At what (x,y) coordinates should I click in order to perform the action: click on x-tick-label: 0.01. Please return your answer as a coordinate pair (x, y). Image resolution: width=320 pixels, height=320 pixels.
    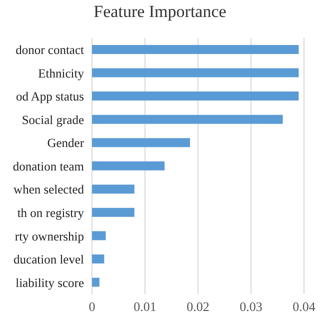
    Looking at the image, I should click on (145, 306).